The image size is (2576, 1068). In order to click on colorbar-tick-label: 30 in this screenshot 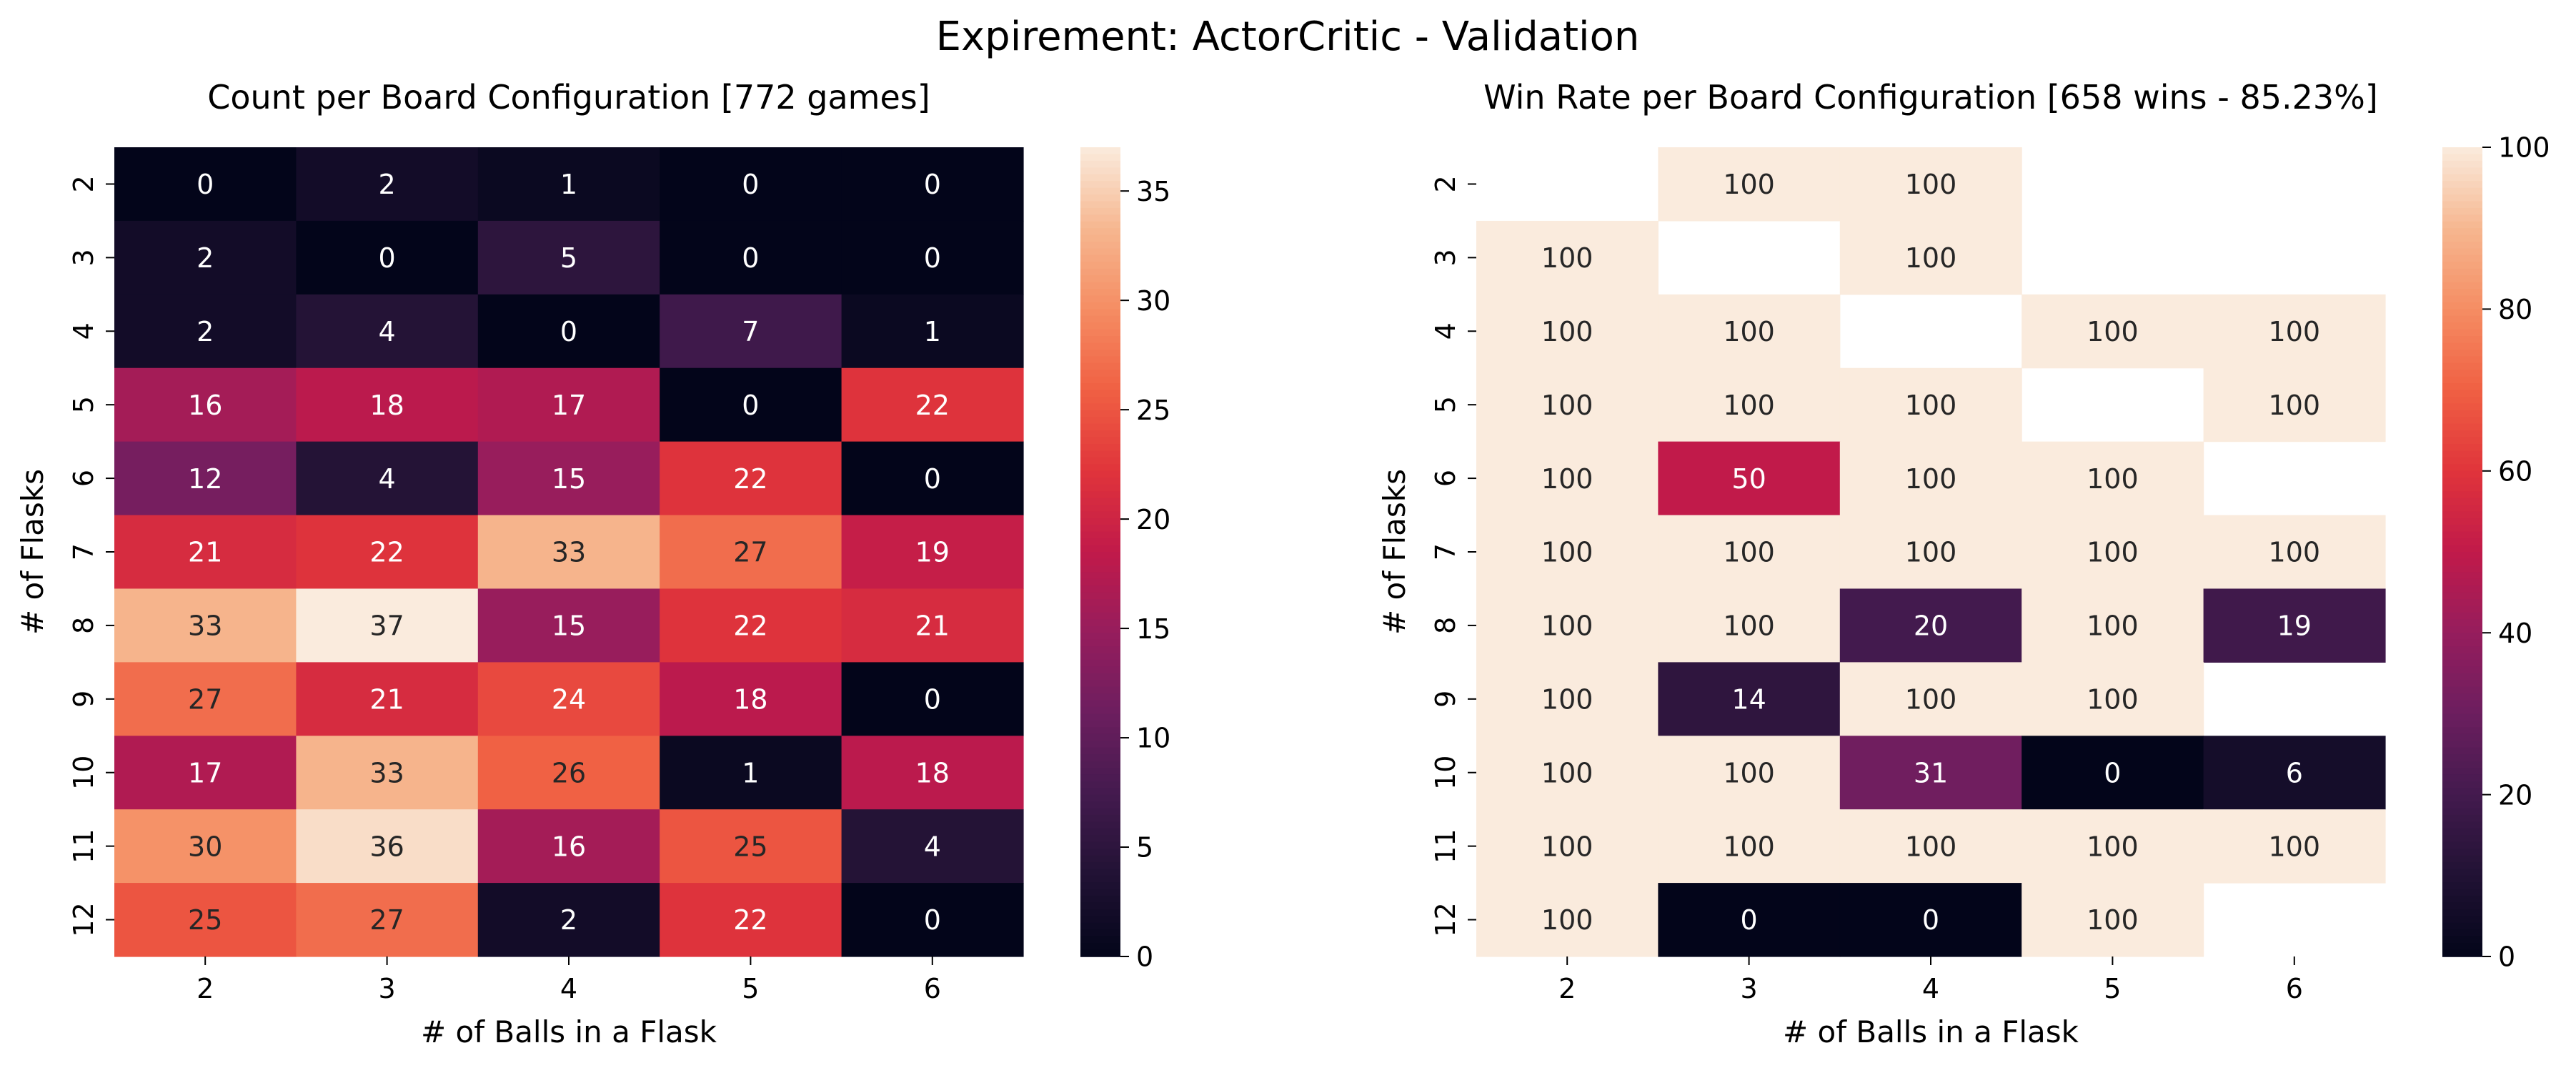, I will do `click(1153, 301)`.